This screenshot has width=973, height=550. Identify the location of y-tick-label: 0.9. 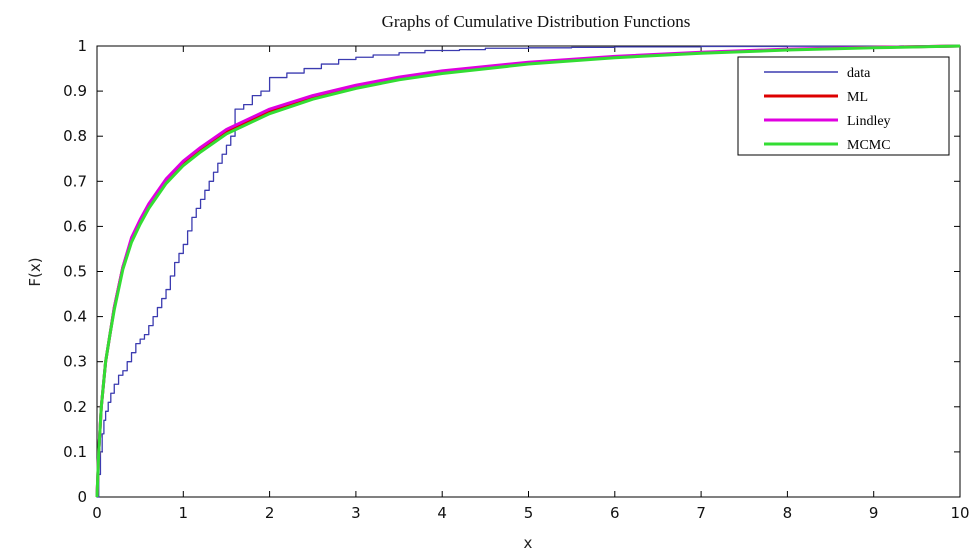
(75, 91).